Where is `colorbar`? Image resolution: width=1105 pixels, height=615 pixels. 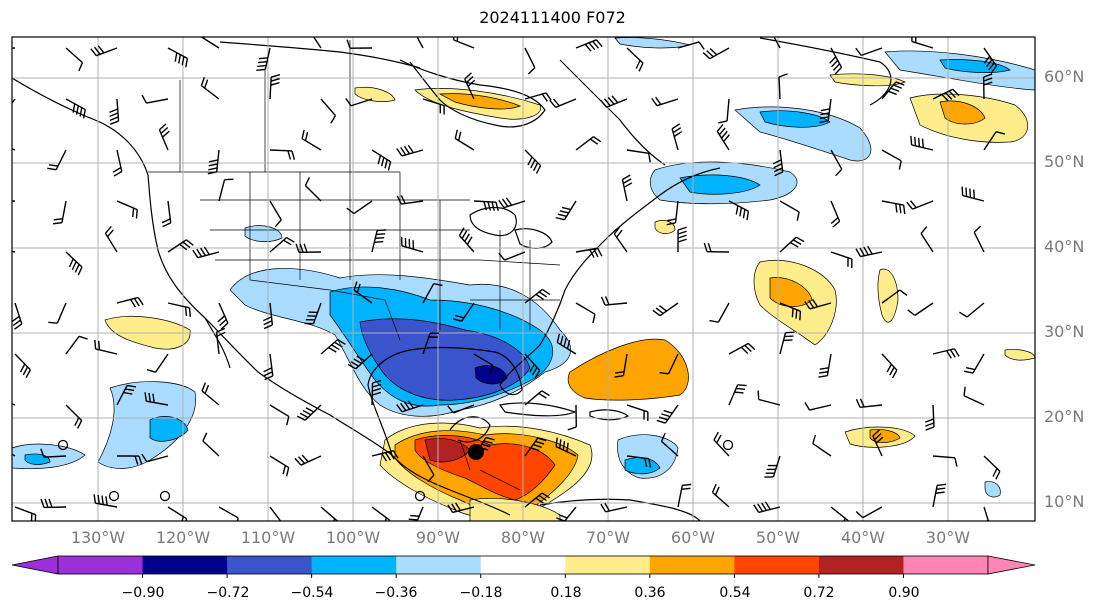 colorbar is located at coordinates (523, 566).